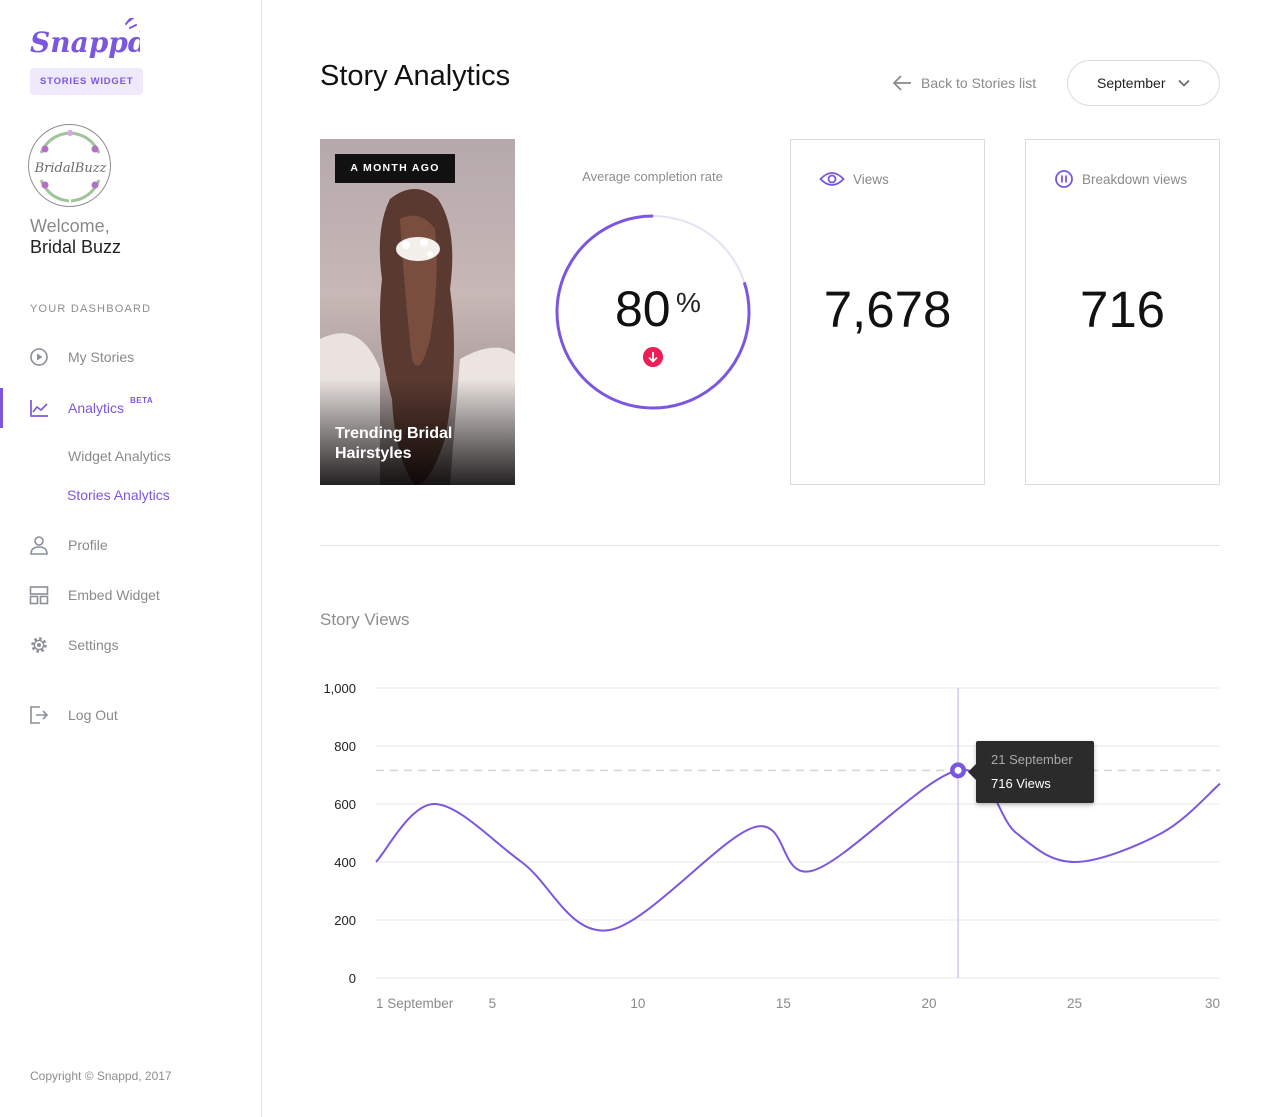  I want to click on x-tick-label: 15, so click(783, 1003).